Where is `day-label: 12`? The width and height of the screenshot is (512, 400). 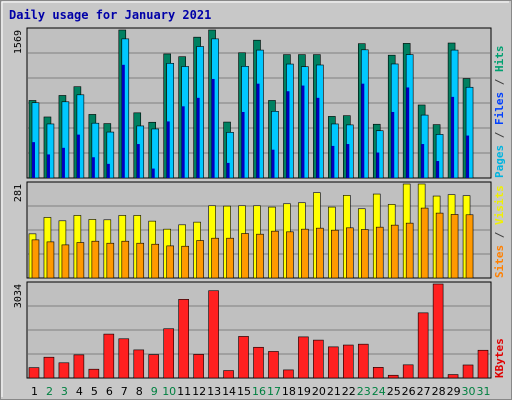 day-label: 12 is located at coordinates (199, 391).